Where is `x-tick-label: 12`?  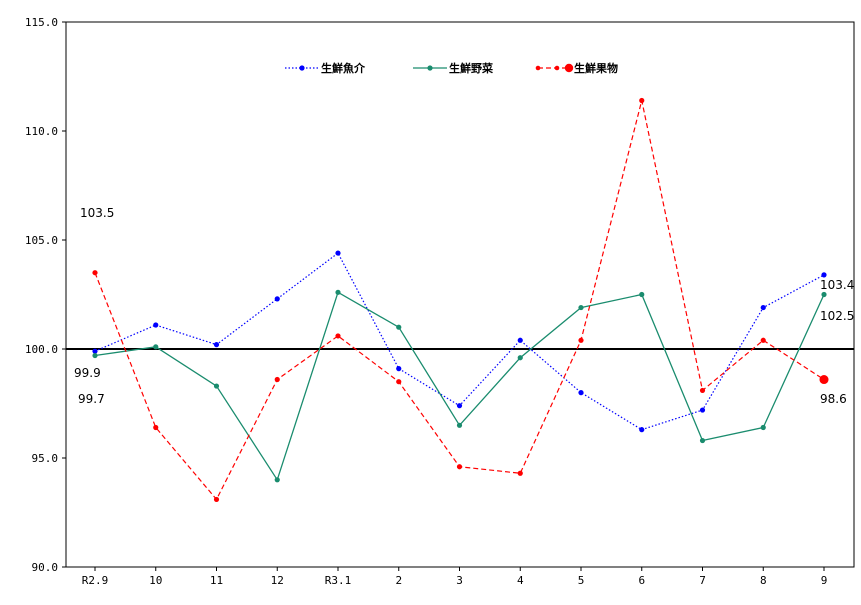 x-tick-label: 12 is located at coordinates (277, 580).